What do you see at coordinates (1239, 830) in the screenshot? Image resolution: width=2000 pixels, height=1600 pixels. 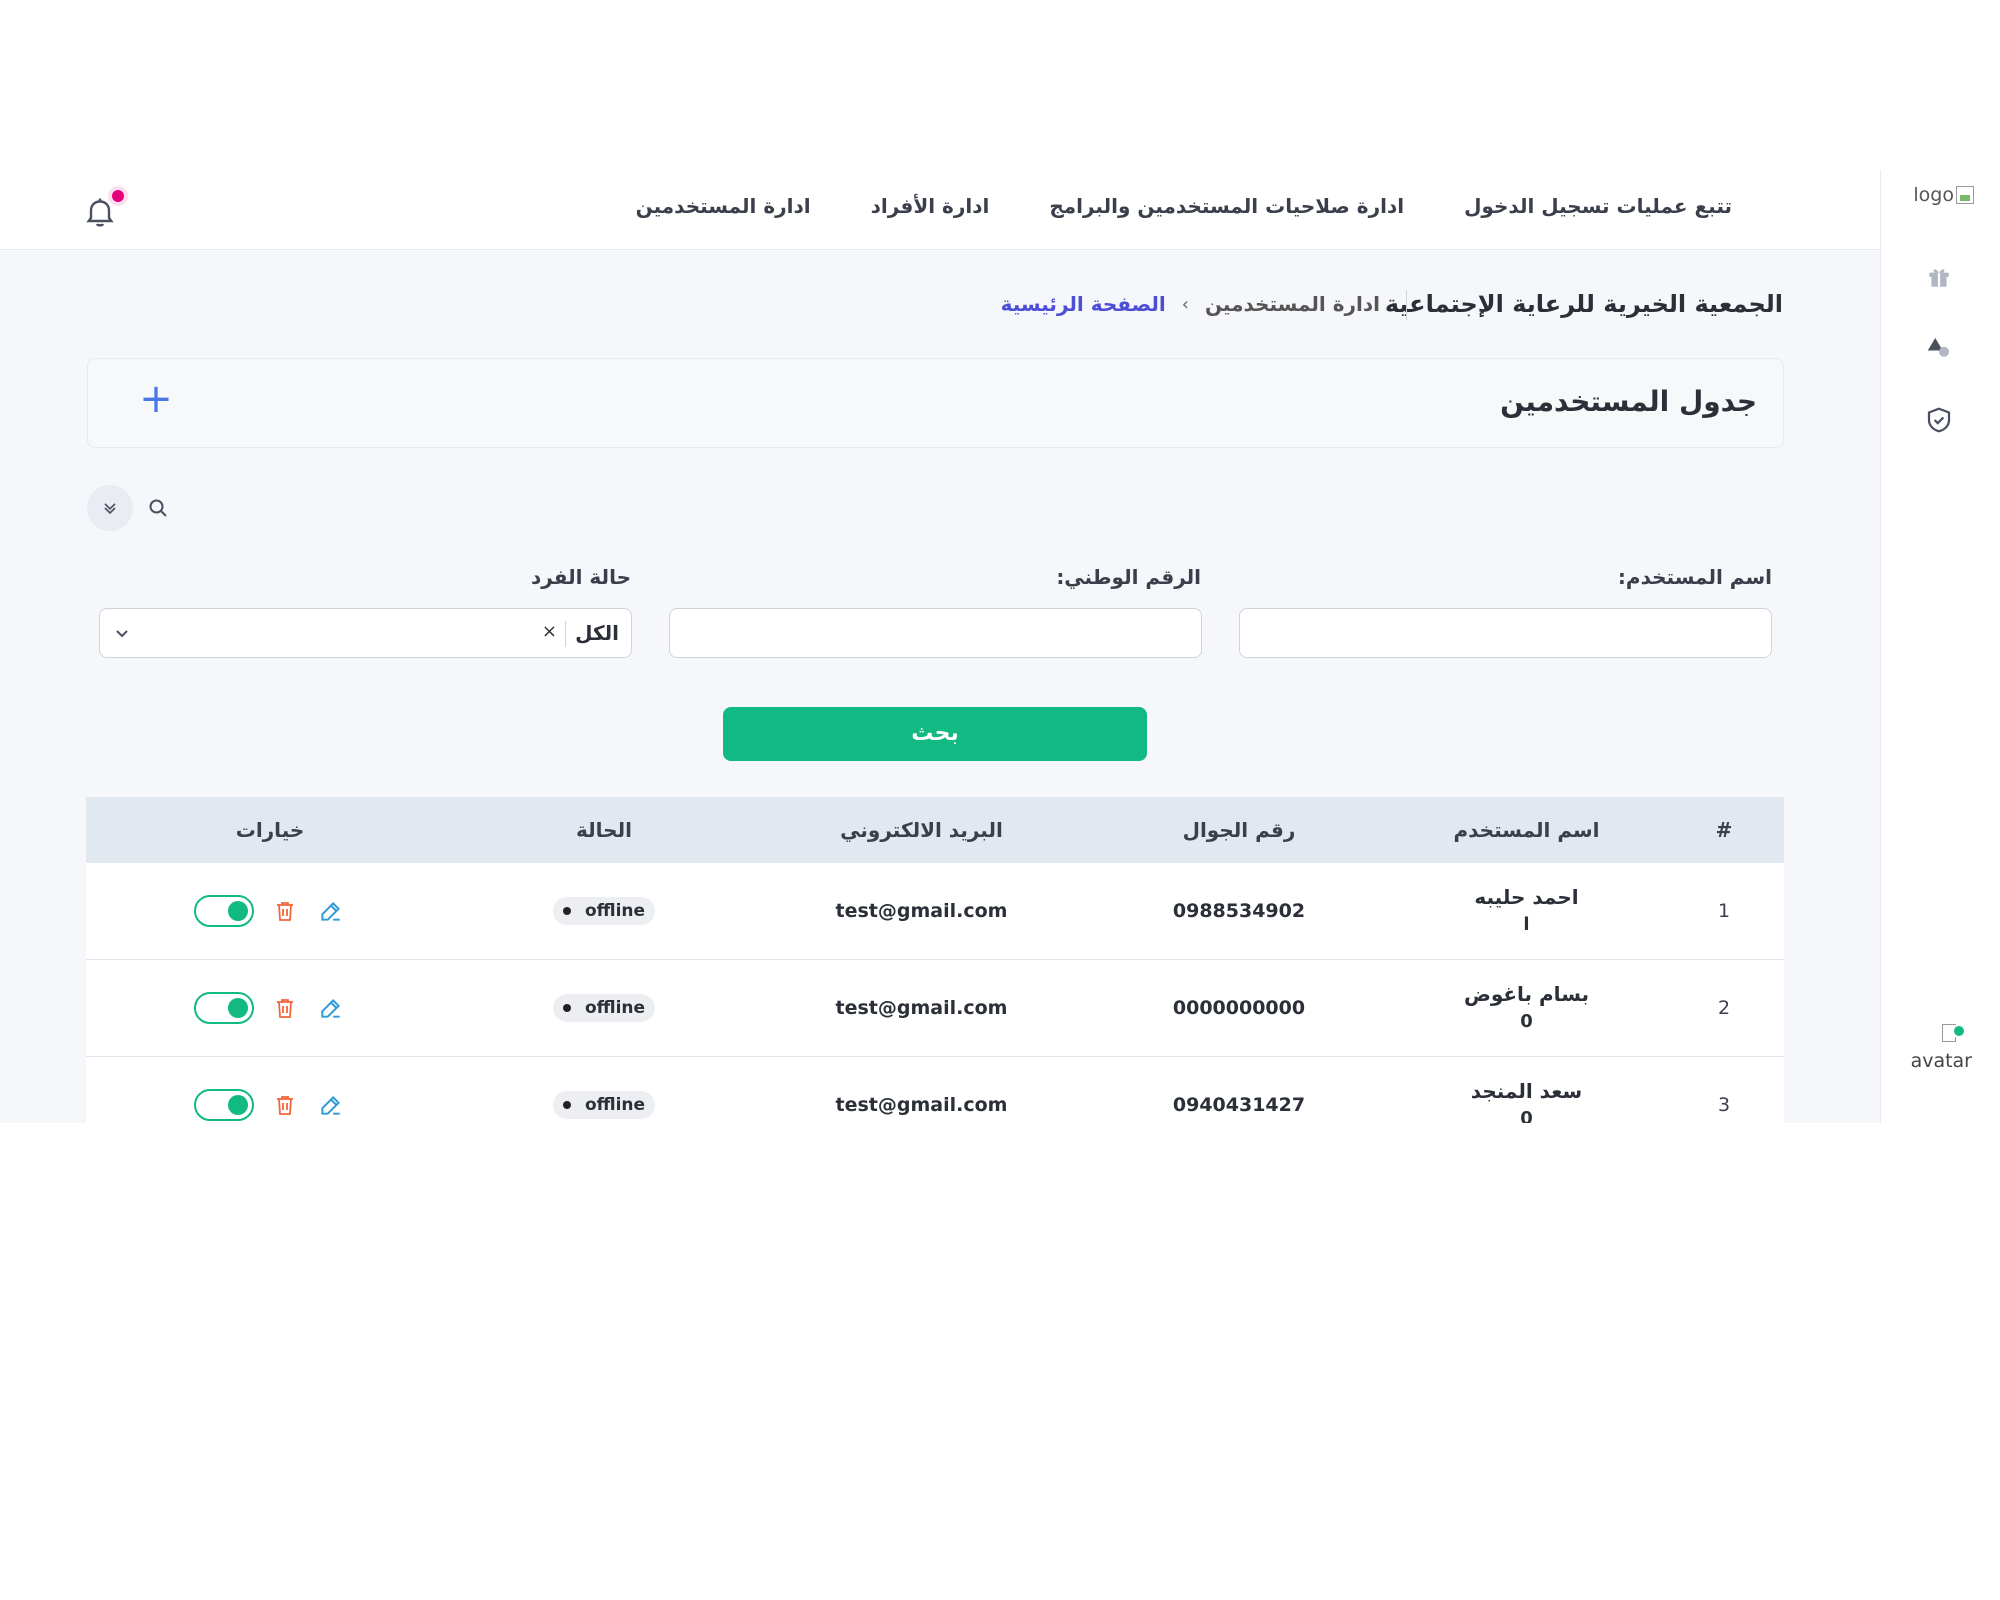 I see `col-header-phone: رقم الجوال` at bounding box center [1239, 830].